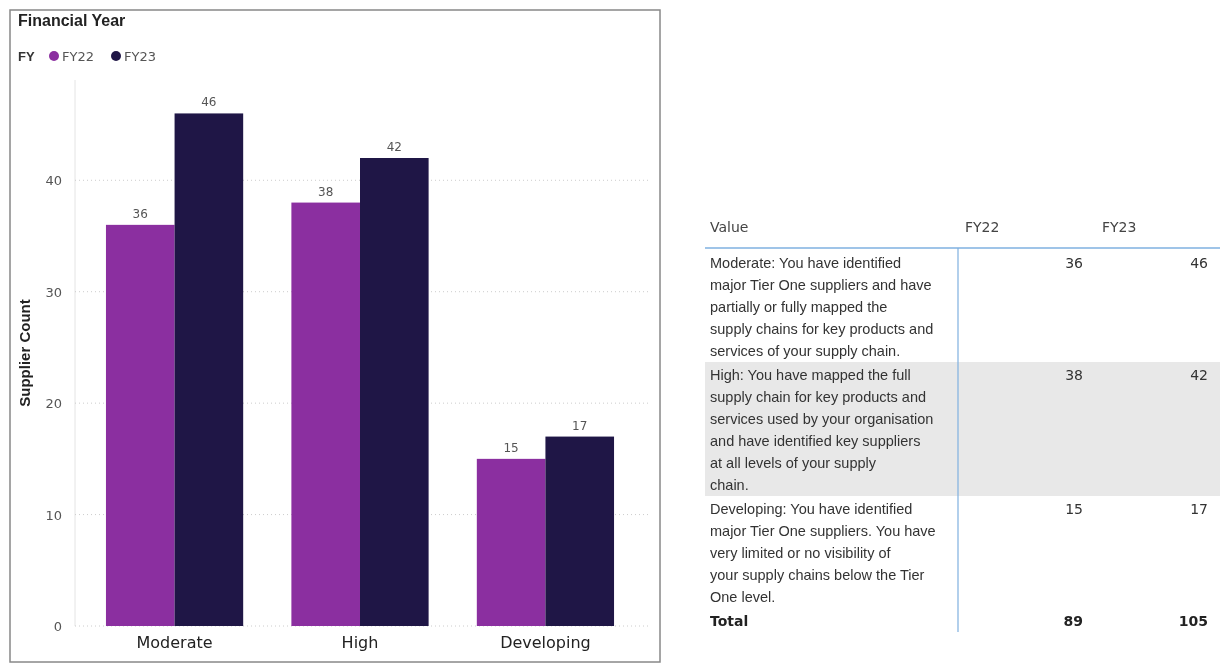 Image resolution: width=1220 pixels, height=666 pixels. What do you see at coordinates (1119, 227) in the screenshot?
I see `text: FY23` at bounding box center [1119, 227].